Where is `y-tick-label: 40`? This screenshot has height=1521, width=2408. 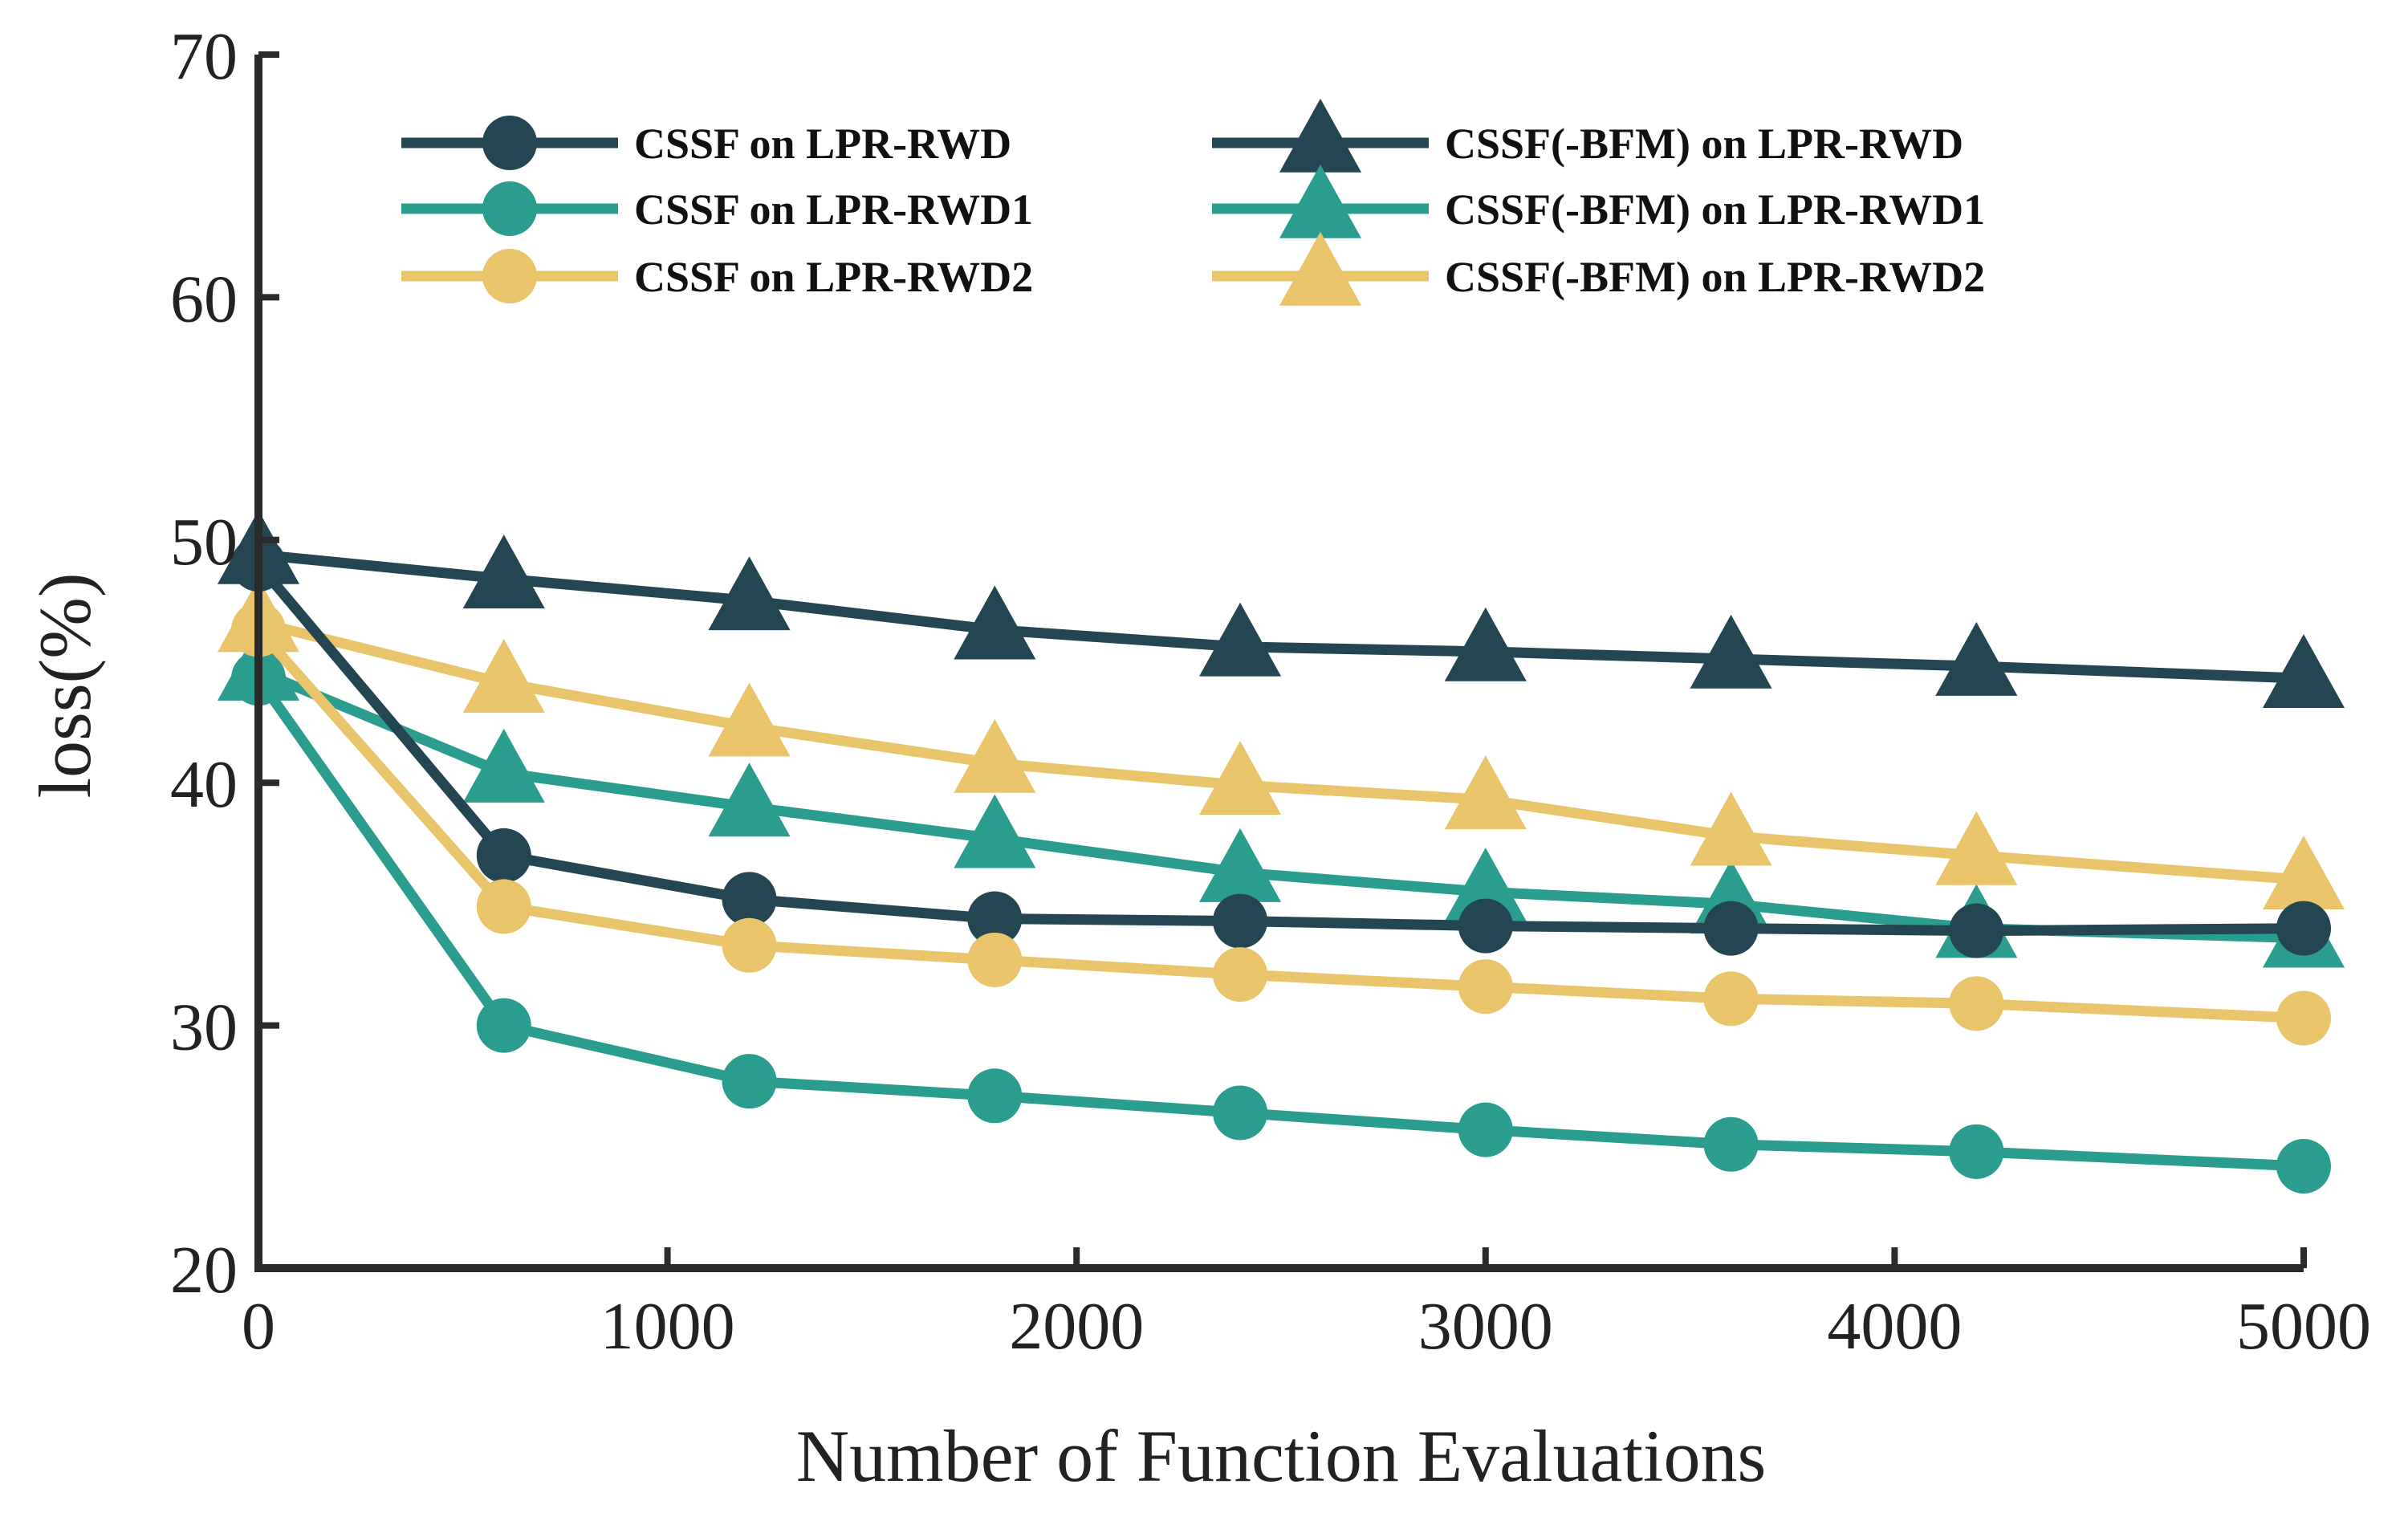
y-tick-label: 40 is located at coordinates (204, 784).